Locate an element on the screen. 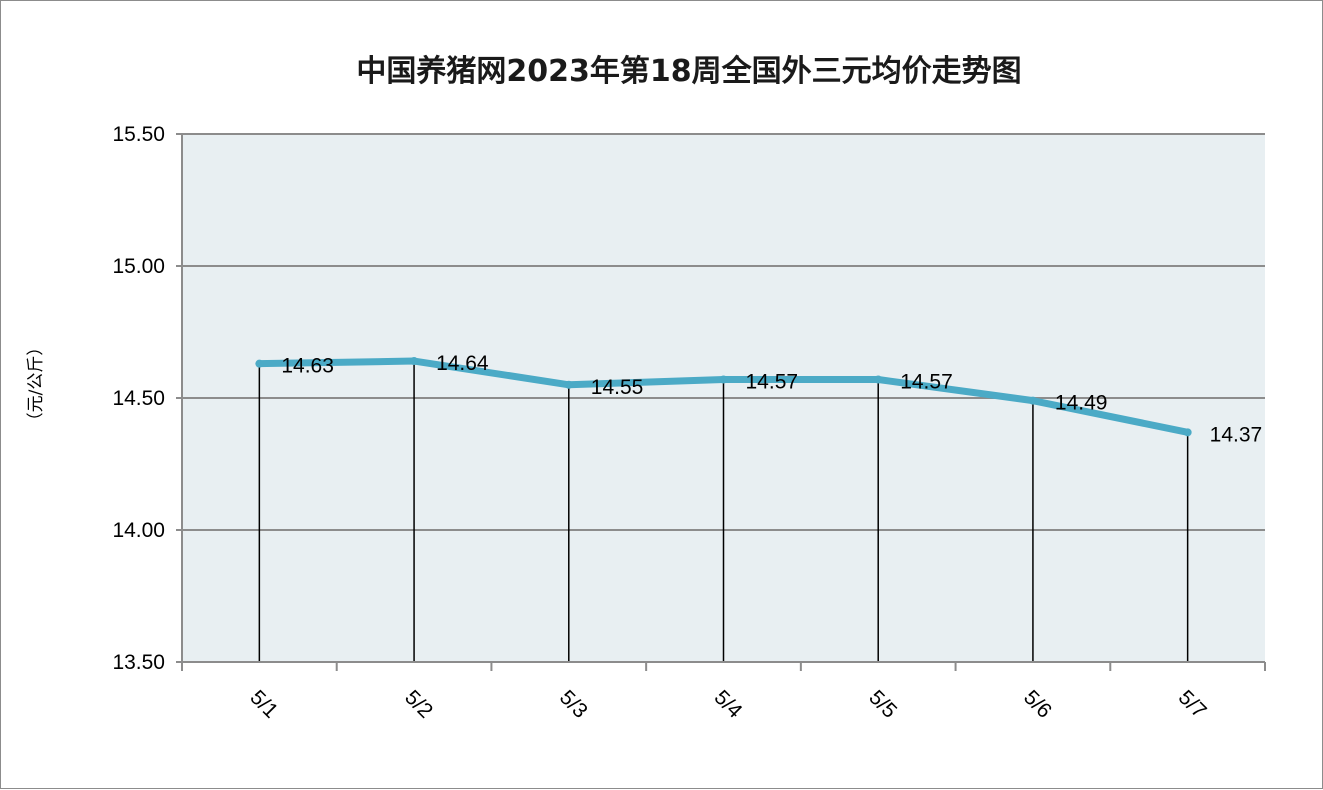  chart-title: 中国养猪网2023年第18周全国外三元均价走势图 is located at coordinates (688, 71).